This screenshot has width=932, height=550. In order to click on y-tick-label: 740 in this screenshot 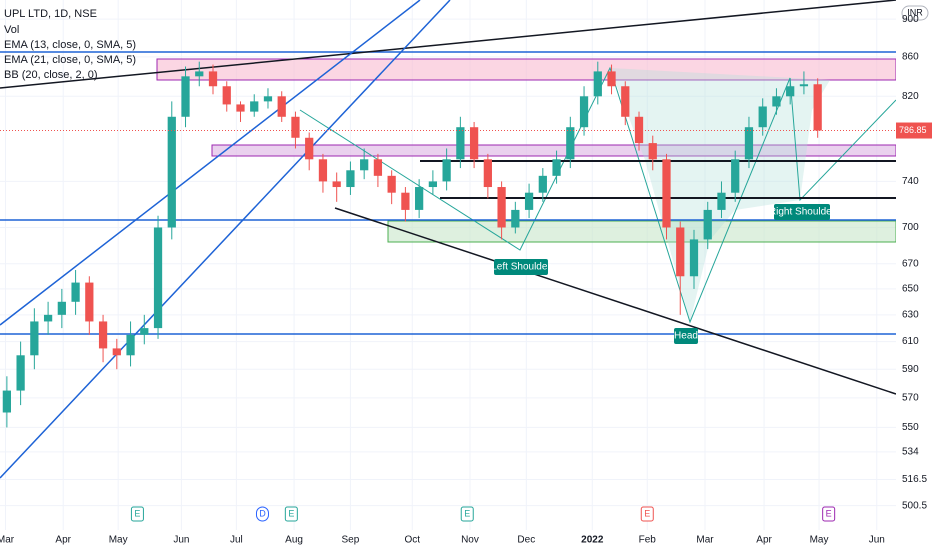, I will do `click(910, 181)`.